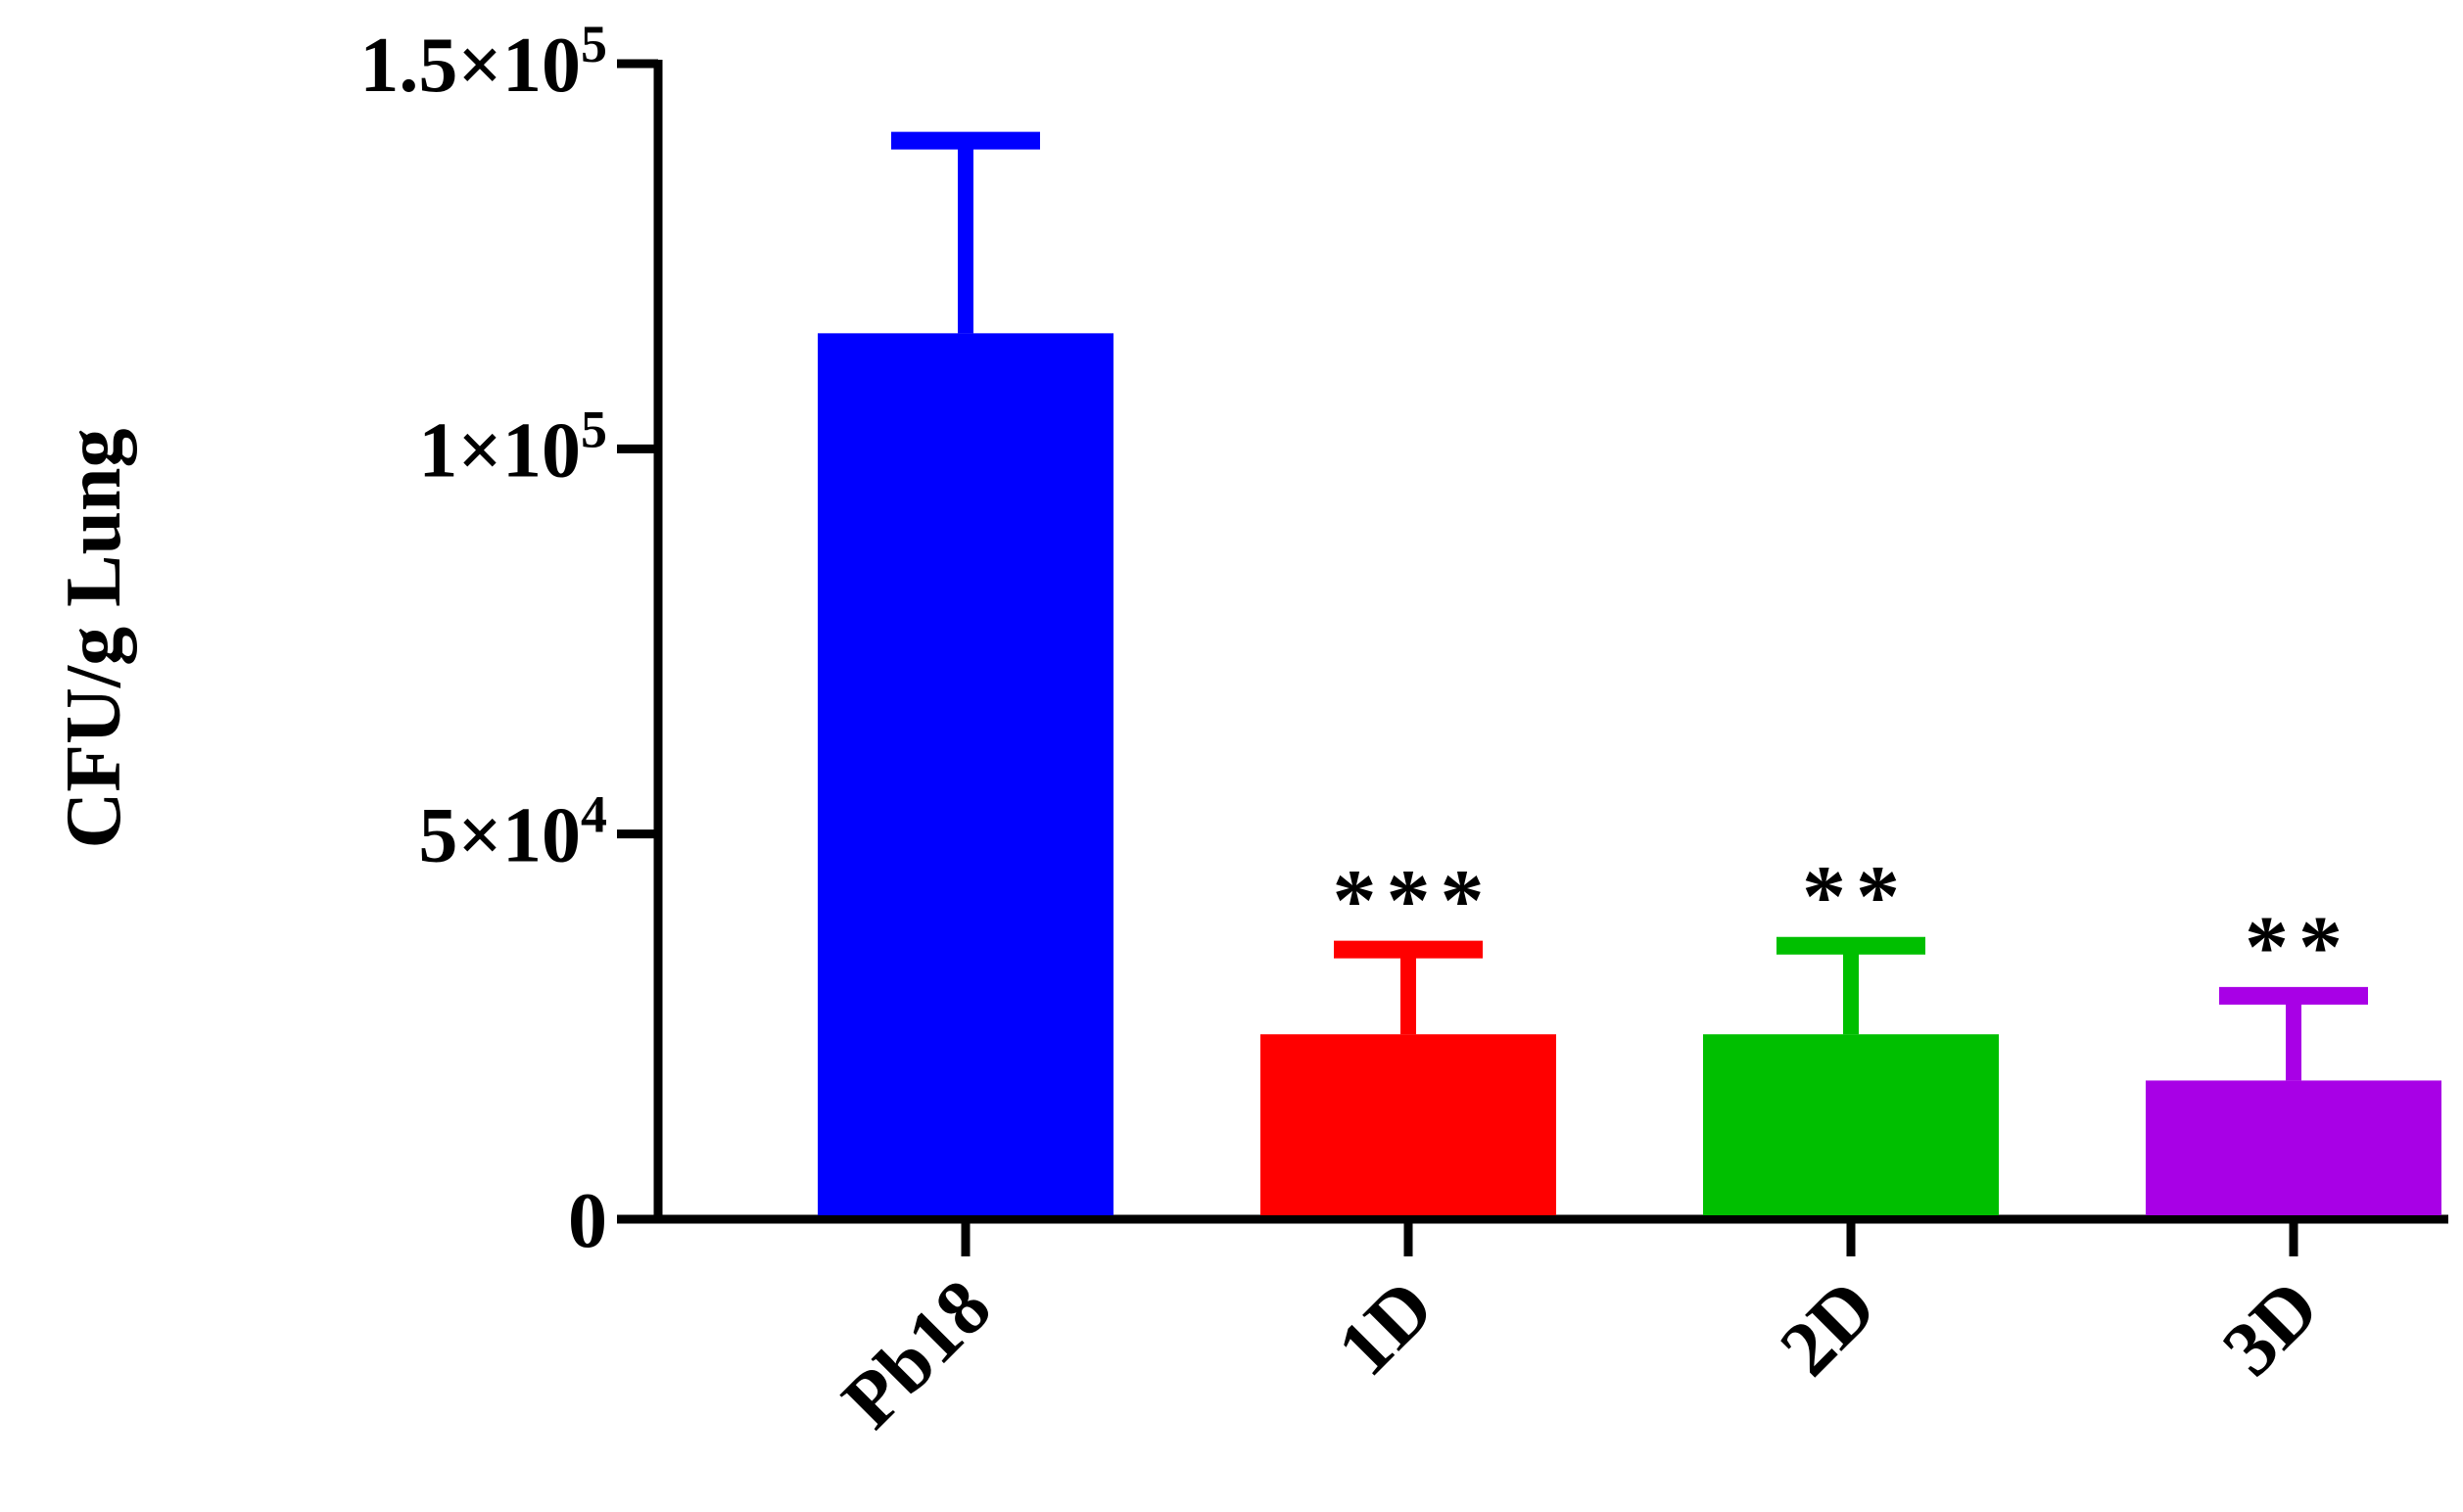  I want to click on bar-1d, so click(1408, 1124).